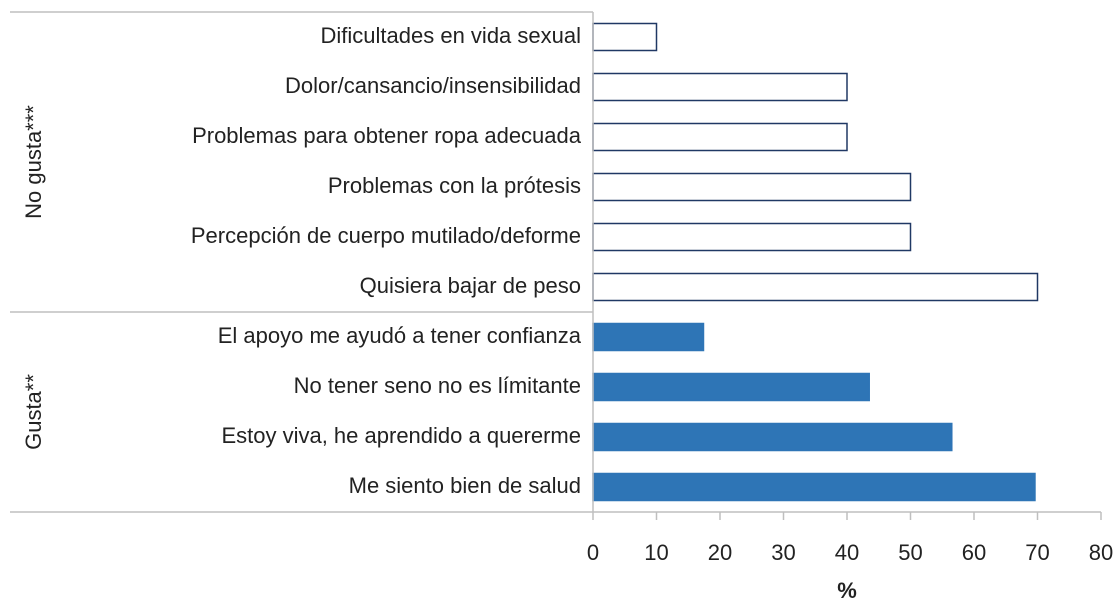  I want to click on x-tick-label: 10, so click(656, 552).